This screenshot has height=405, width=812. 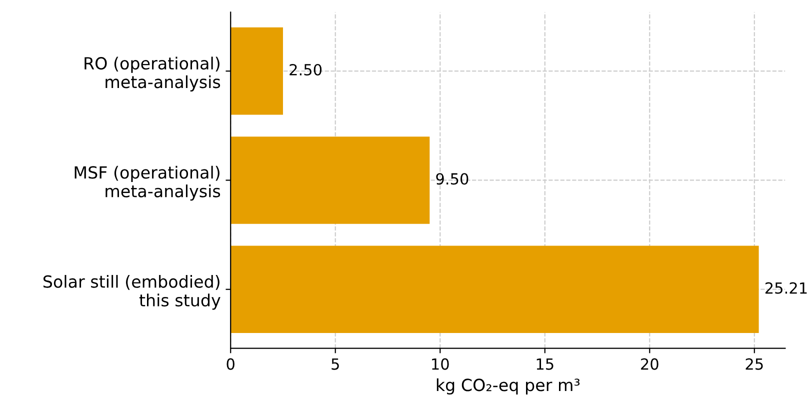 What do you see at coordinates (754, 364) in the screenshot?
I see `x-tick-label: 25` at bounding box center [754, 364].